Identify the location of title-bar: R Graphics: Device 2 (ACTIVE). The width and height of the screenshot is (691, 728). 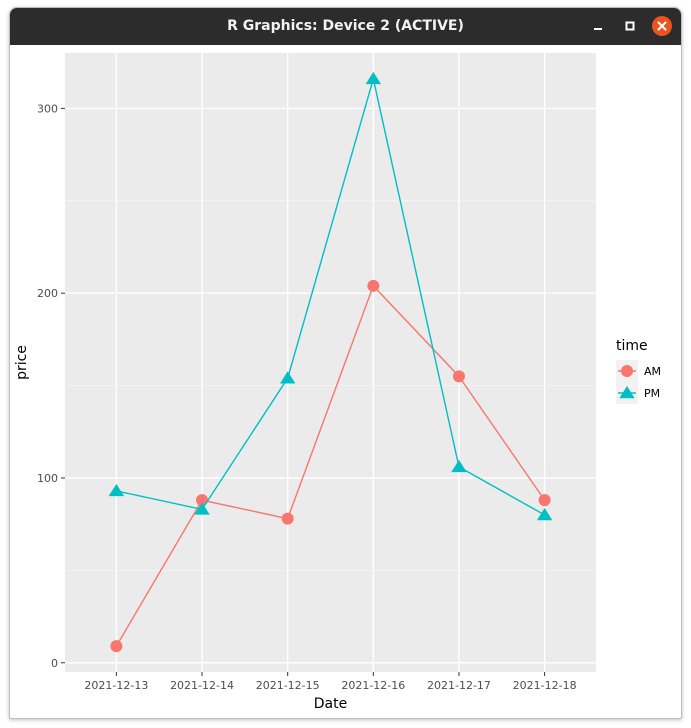
(345, 26).